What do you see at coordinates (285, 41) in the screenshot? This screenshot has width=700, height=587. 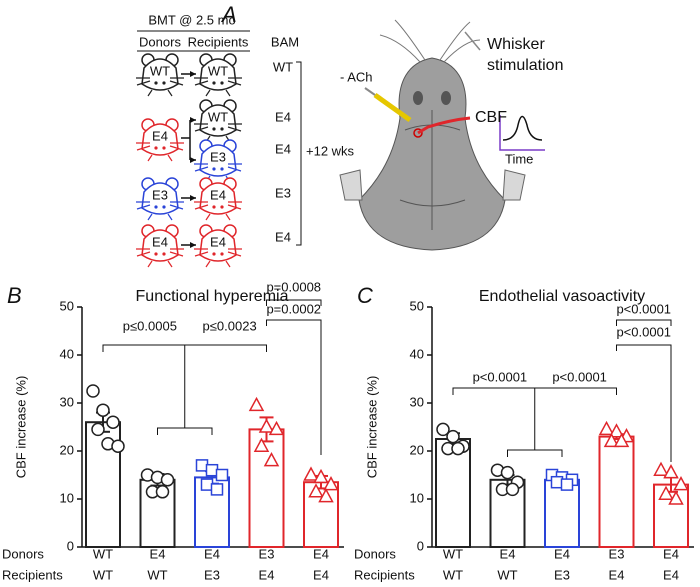 I see `bam-title: BAM` at bounding box center [285, 41].